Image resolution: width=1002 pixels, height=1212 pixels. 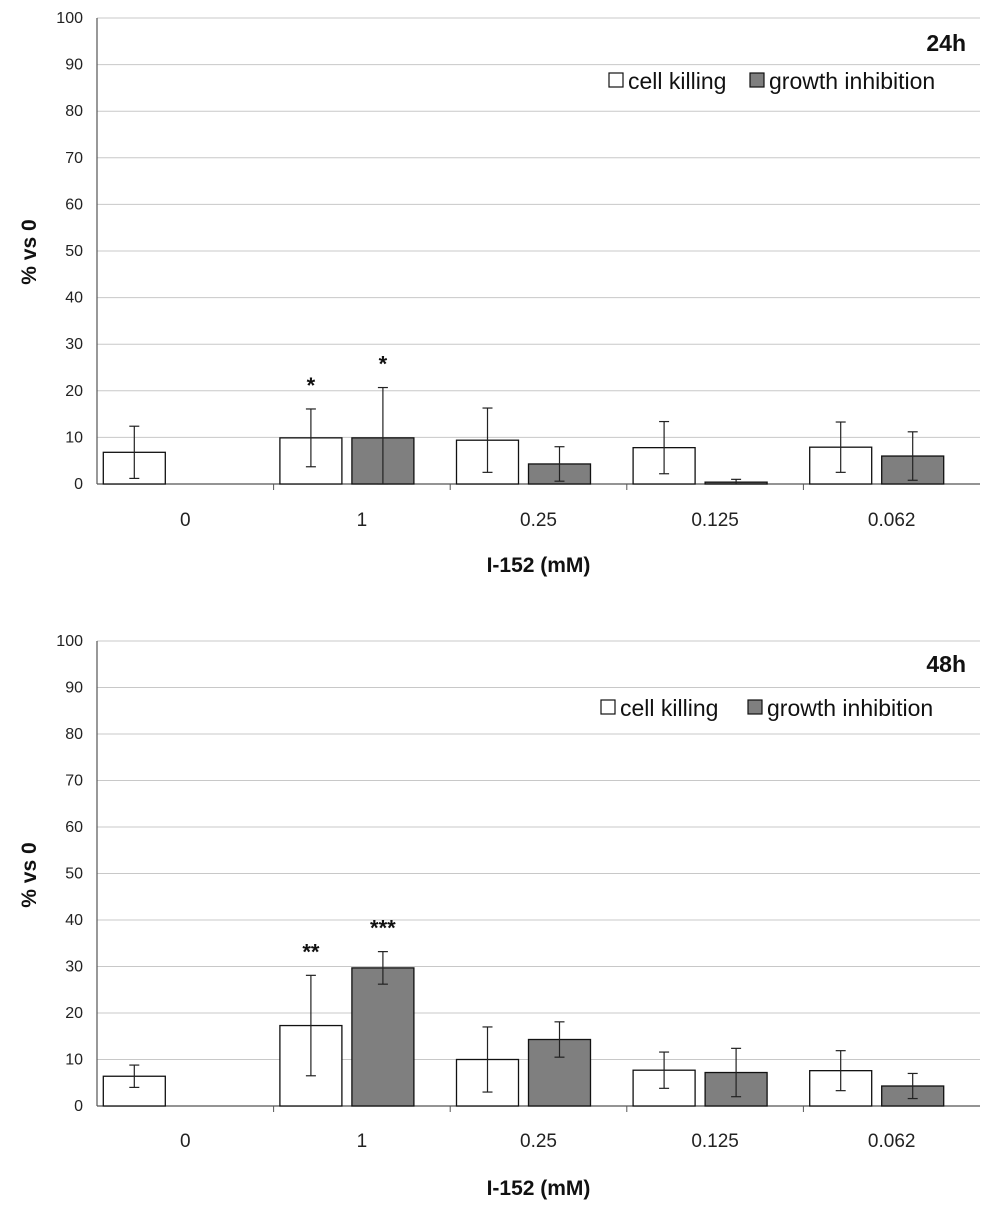 I want to click on panel-title: 24h, so click(x=946, y=43).